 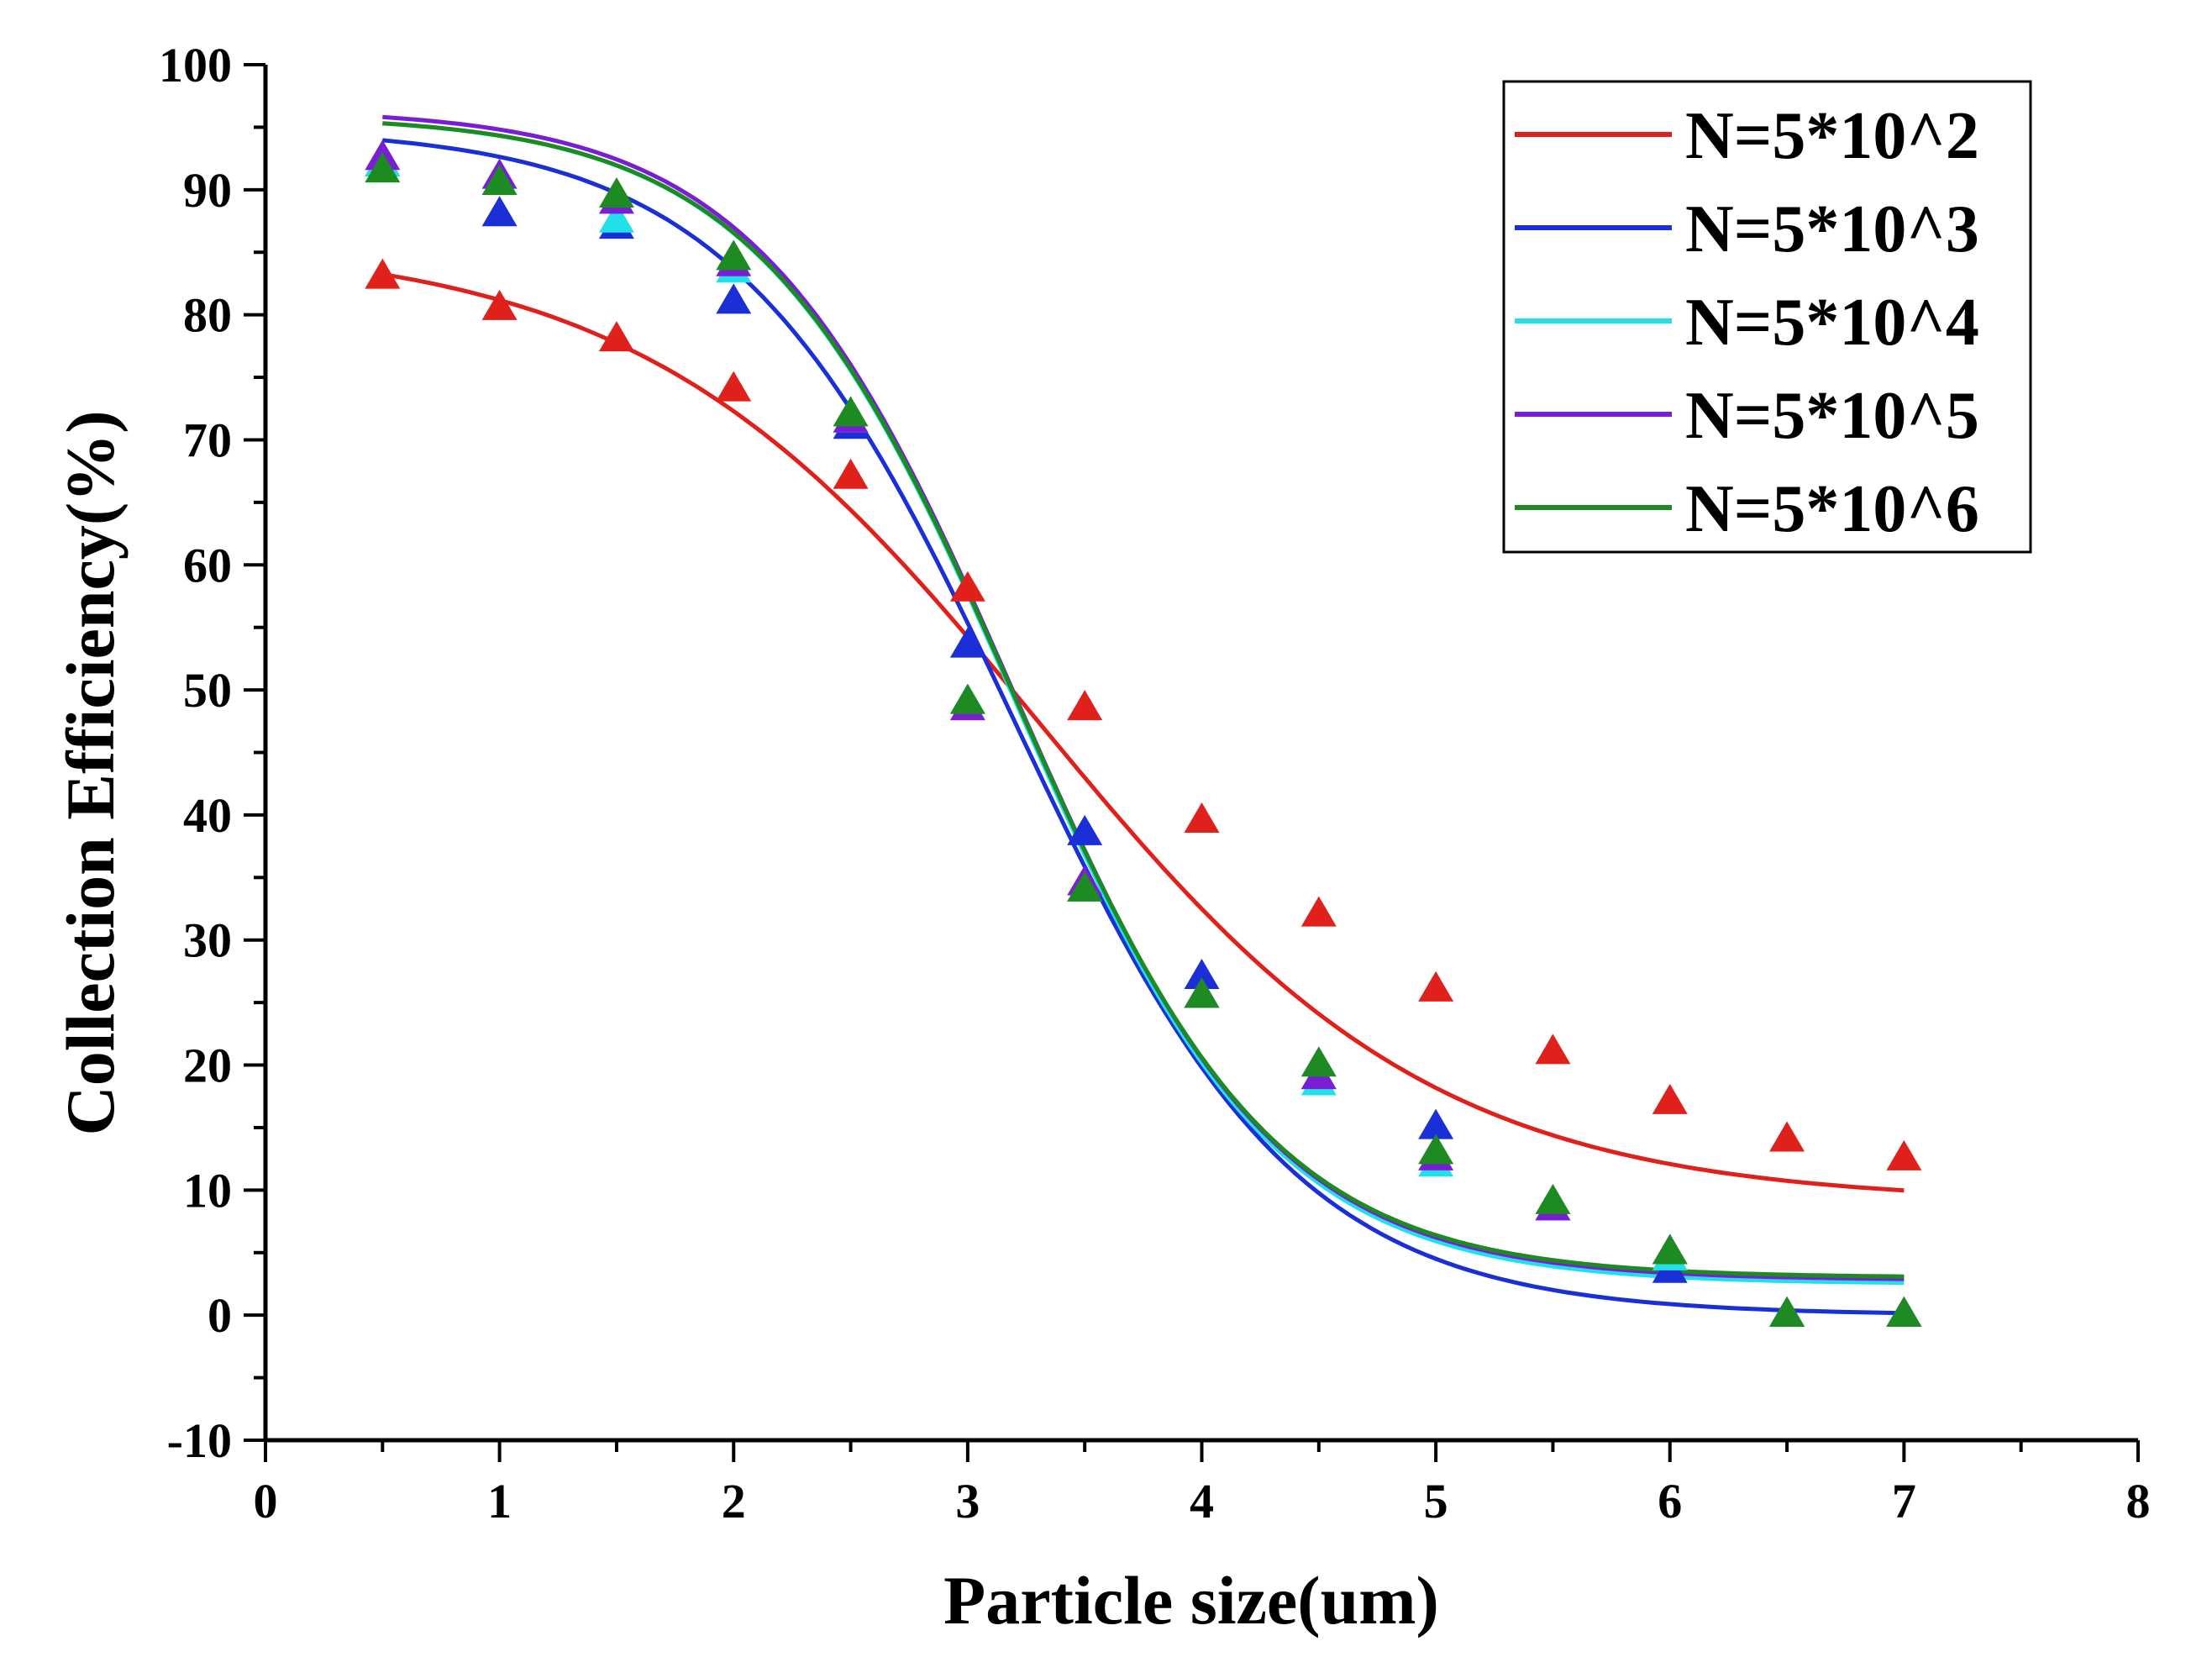 I want to click on y-tick-label: 20, so click(x=207, y=1066).